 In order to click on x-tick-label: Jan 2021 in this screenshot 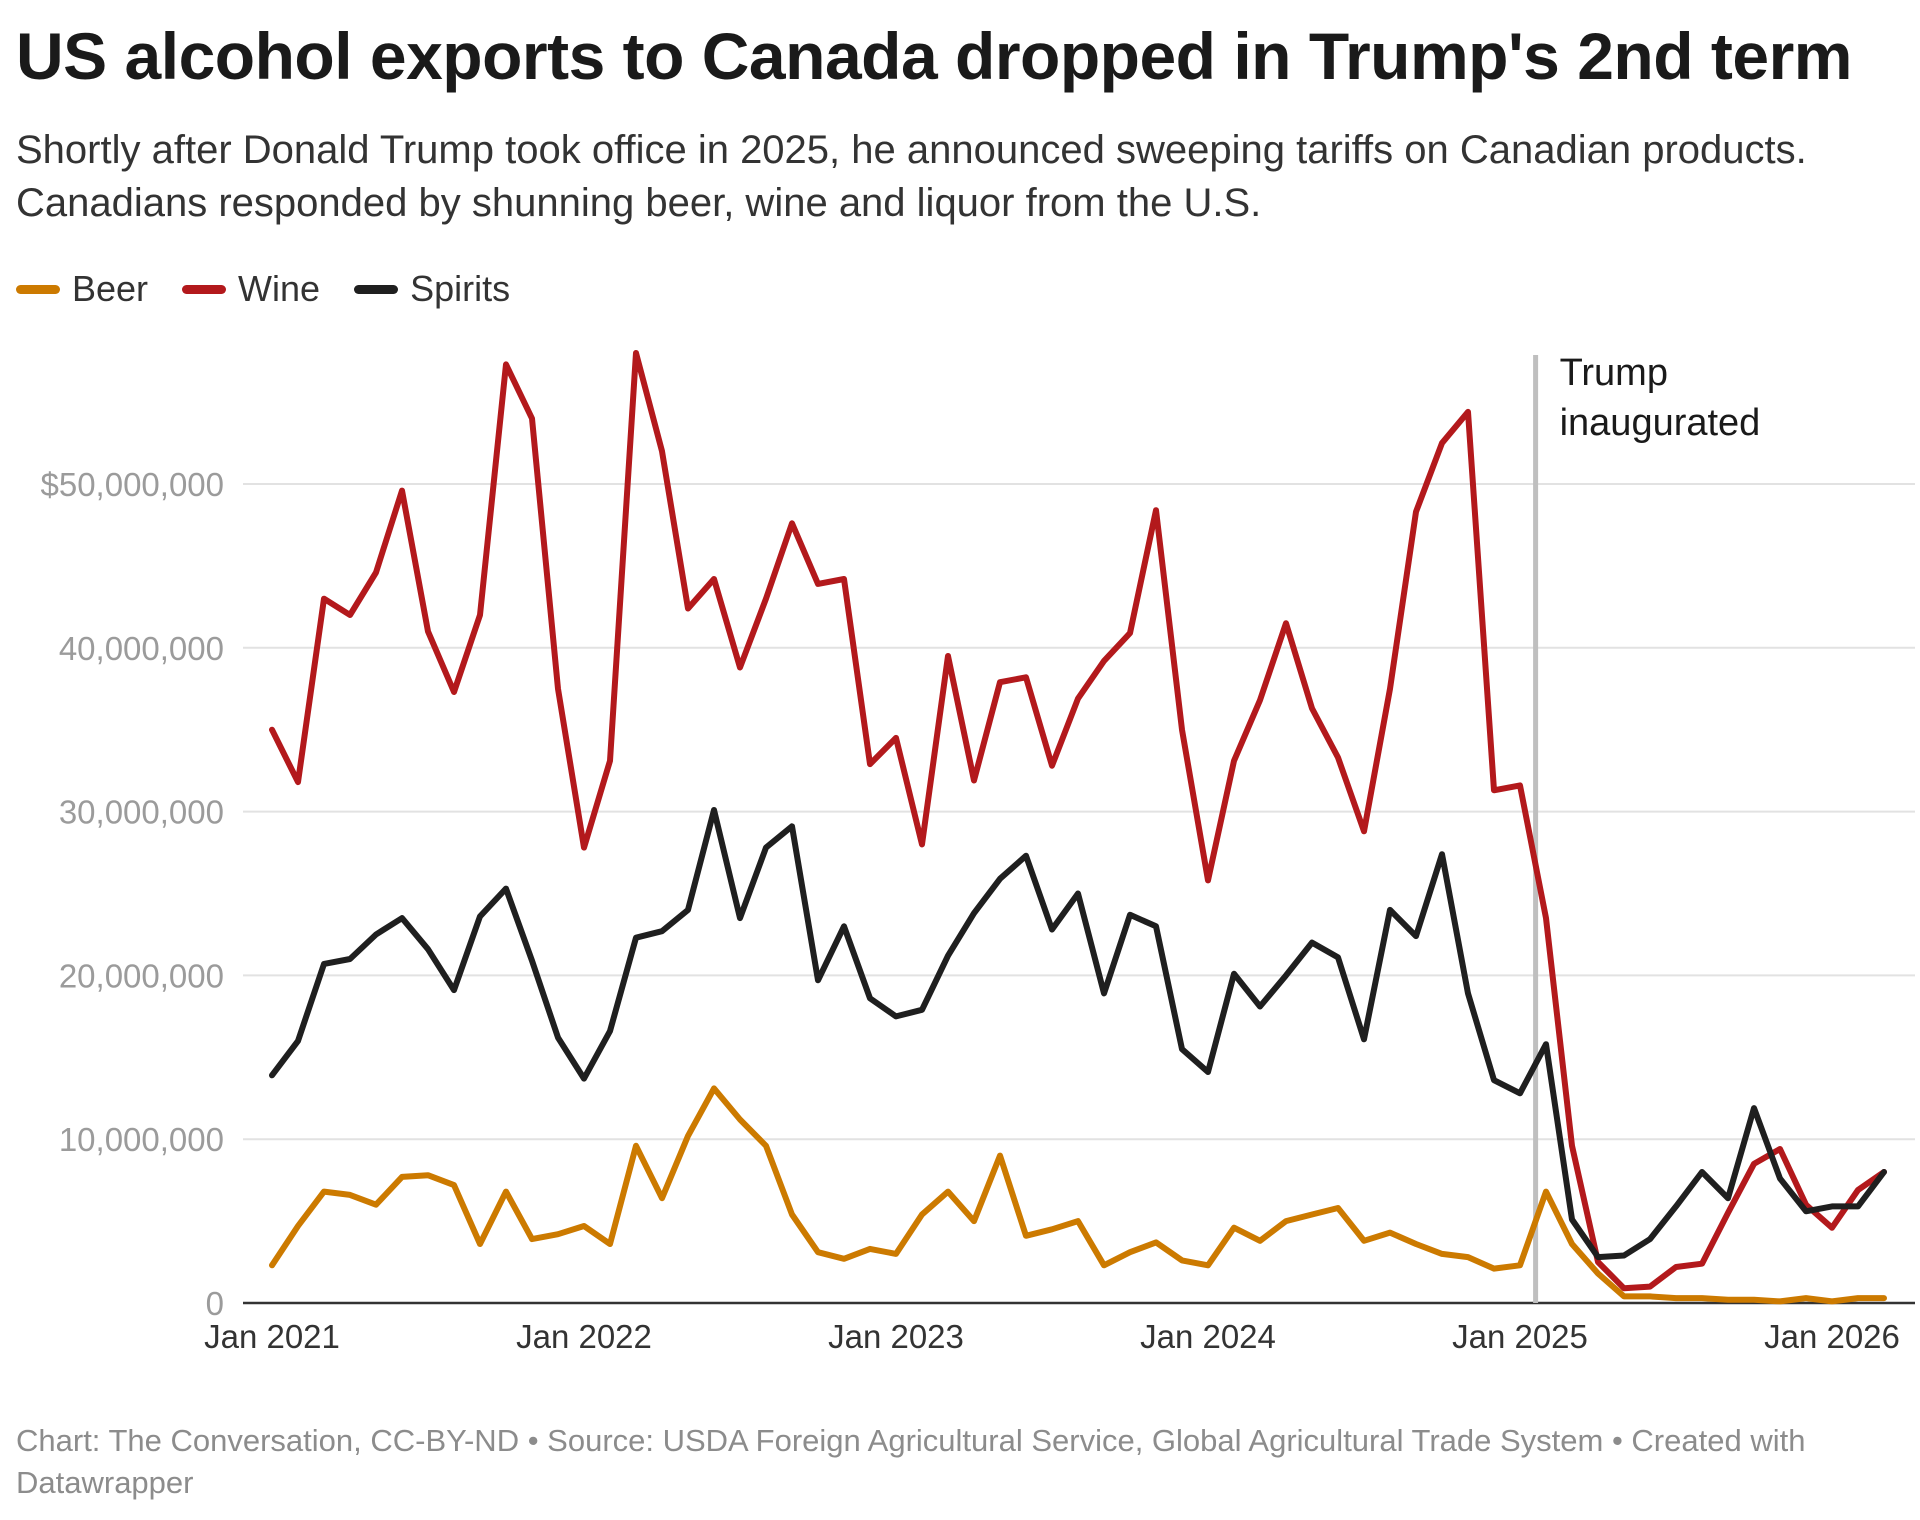, I will do `click(272, 1336)`.